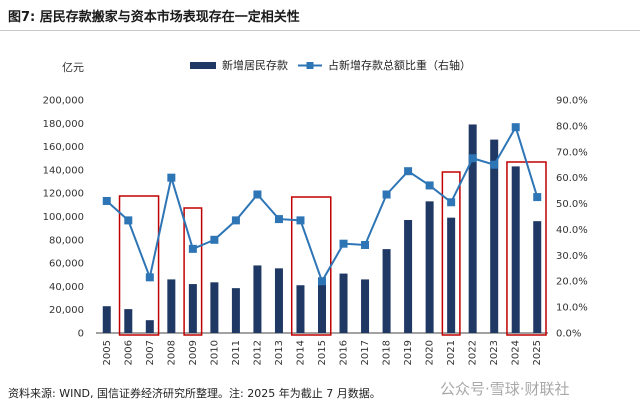 The width and height of the screenshot is (640, 413). I want to click on x-axis-tick-label: 2006, so click(128, 352).